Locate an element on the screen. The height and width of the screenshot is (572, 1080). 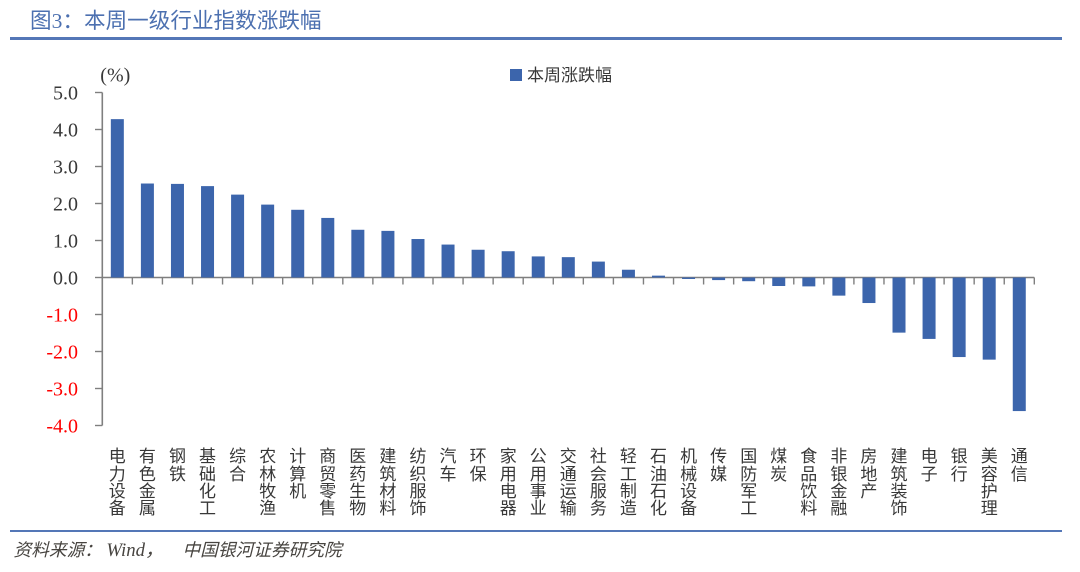
svg-text: 3.0 is located at coordinates (65, 168).